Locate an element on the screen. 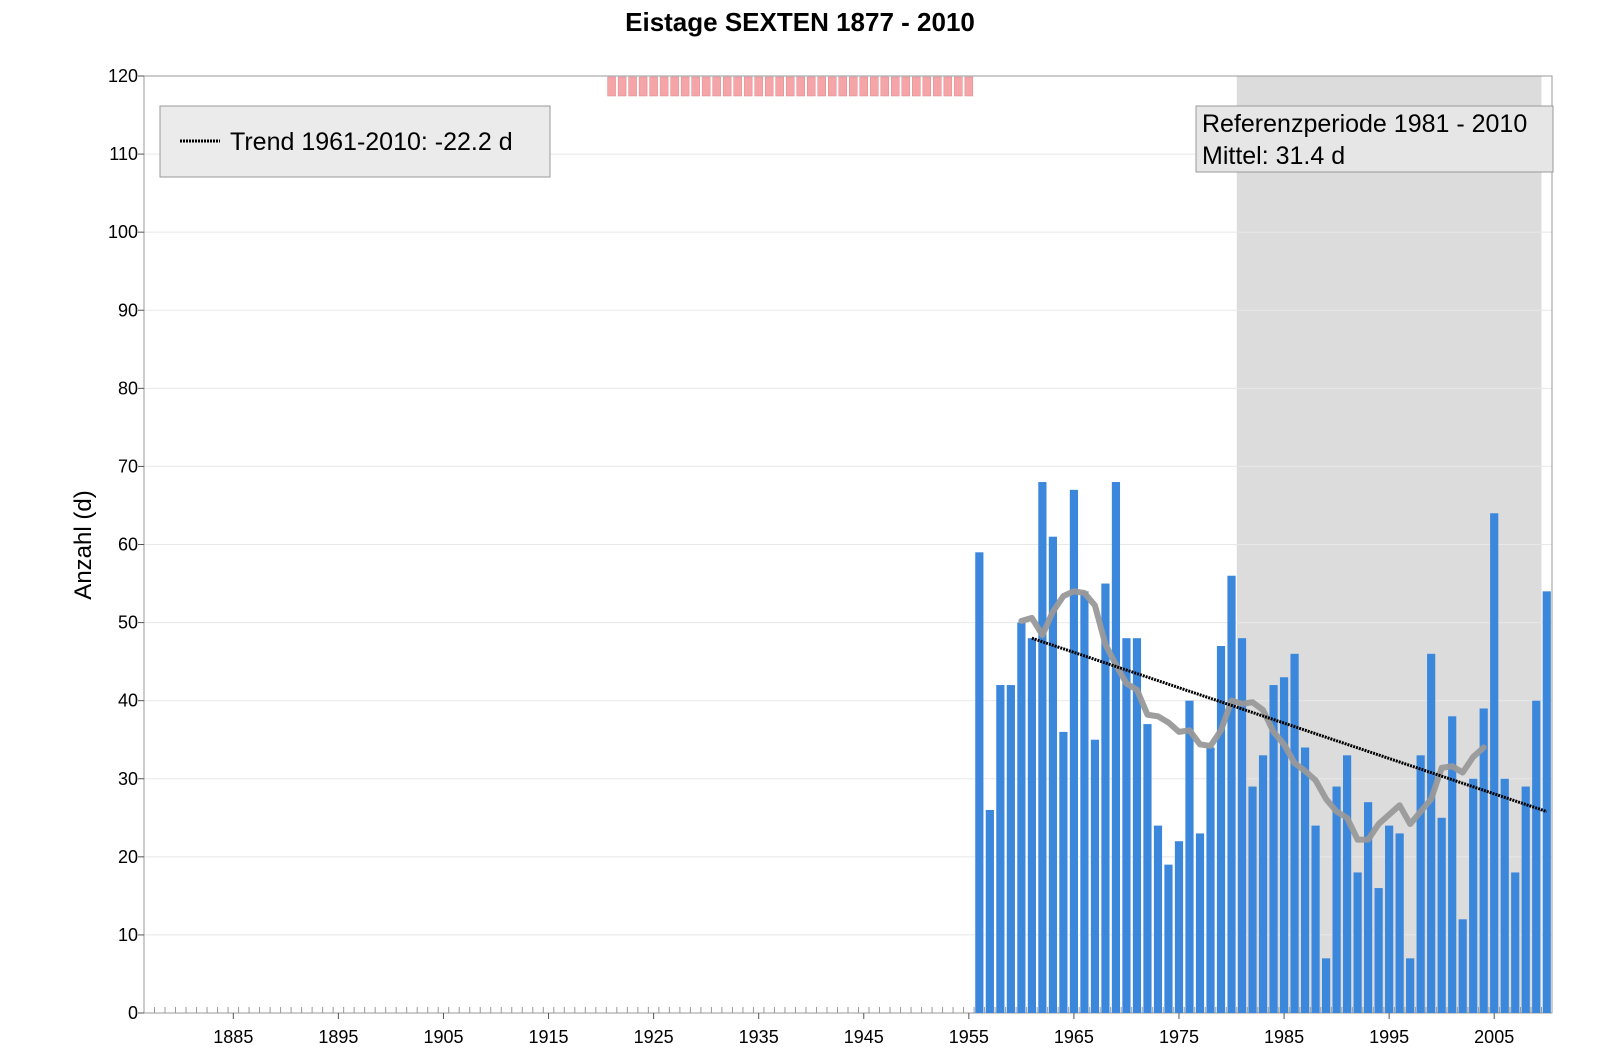 The image size is (1600, 1063). bar-1986 is located at coordinates (1294, 833).